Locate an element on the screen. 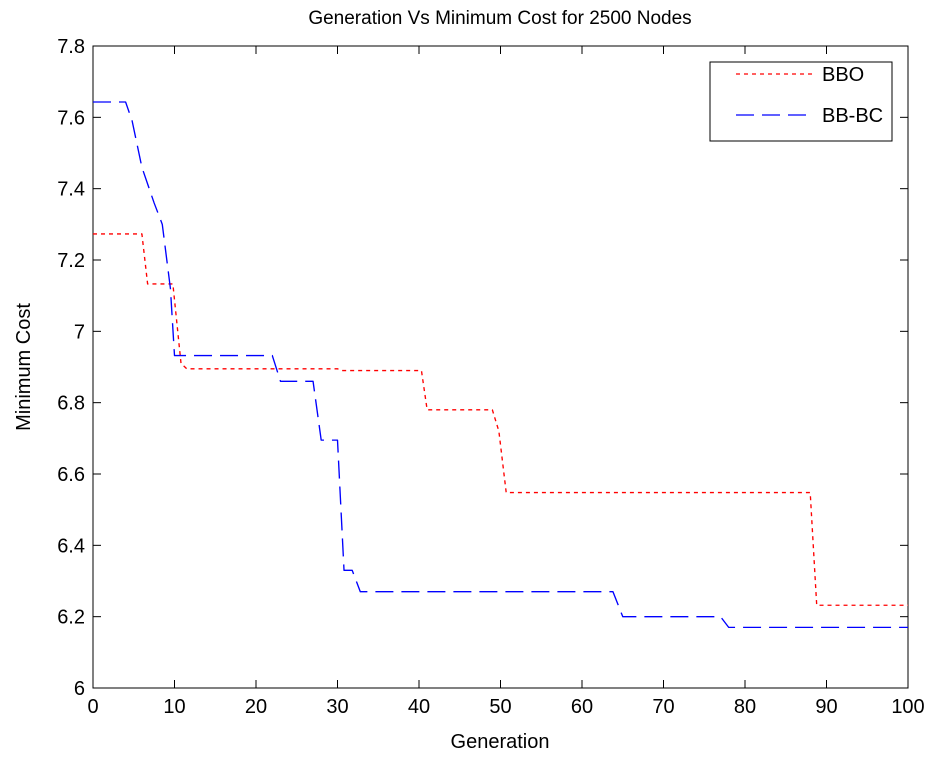  legend: BBO BB-BC is located at coordinates (801, 101).